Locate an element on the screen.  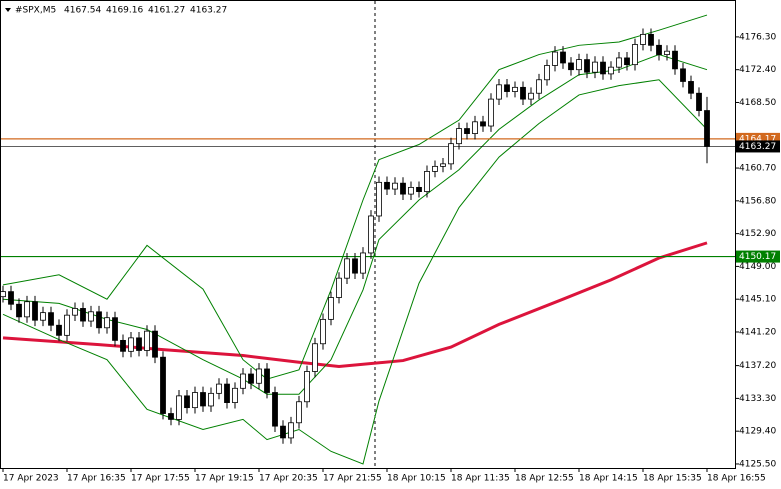
x-tick-label: 17 Apr 21:55 is located at coordinates (352, 479).